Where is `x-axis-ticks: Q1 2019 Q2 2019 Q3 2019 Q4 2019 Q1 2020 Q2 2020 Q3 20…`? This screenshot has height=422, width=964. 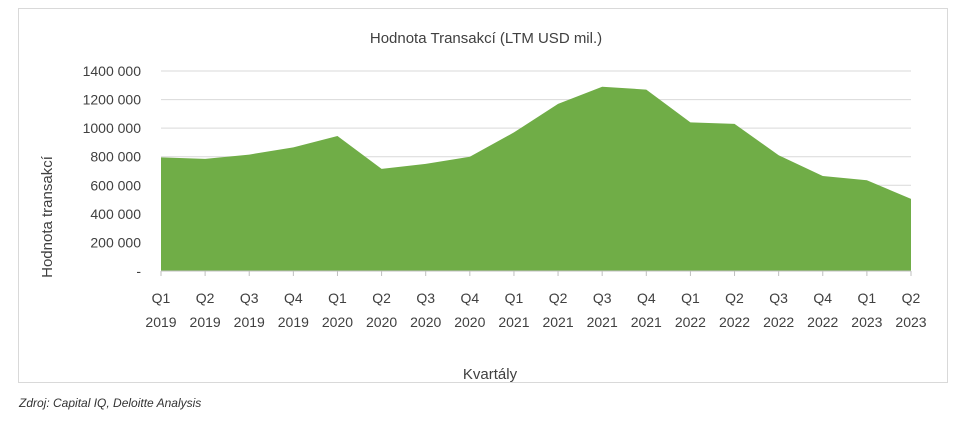 x-axis-ticks: Q1 2019 Q2 2019 Q3 2019 Q4 2019 Q1 2020 Q2 2020 Q3 20… is located at coordinates (535, 310).